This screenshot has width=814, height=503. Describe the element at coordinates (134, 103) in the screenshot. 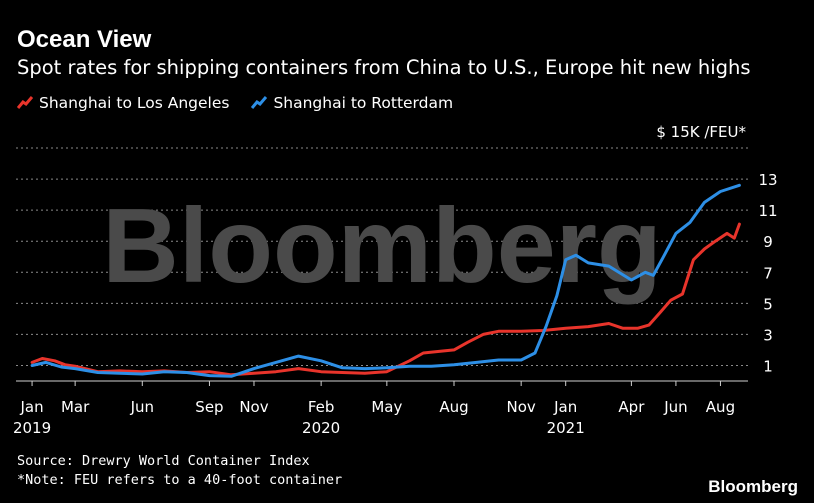

I see `legend-label-los-angeles: Shanghai to Los Angeles` at that location.